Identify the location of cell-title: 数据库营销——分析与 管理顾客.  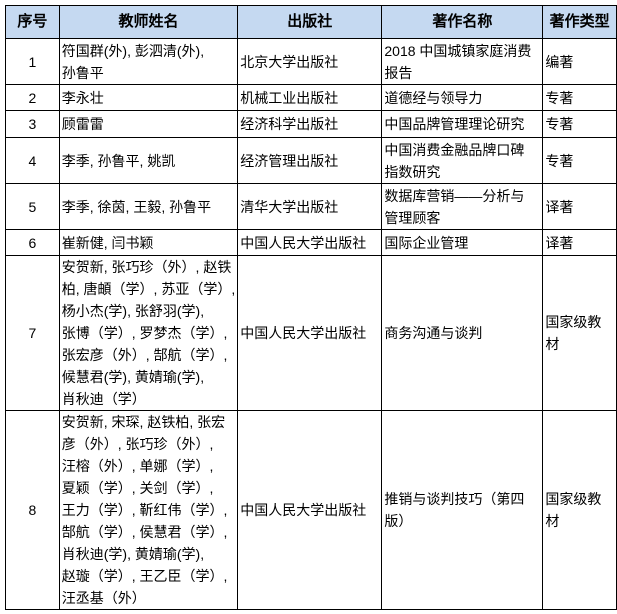
(462, 206).